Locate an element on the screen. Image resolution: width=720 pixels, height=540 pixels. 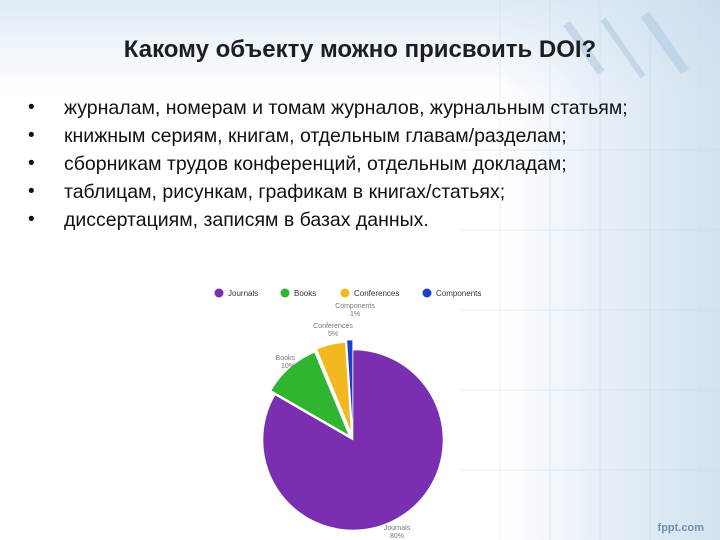
data-label-name: Components is located at coordinates (355, 306).